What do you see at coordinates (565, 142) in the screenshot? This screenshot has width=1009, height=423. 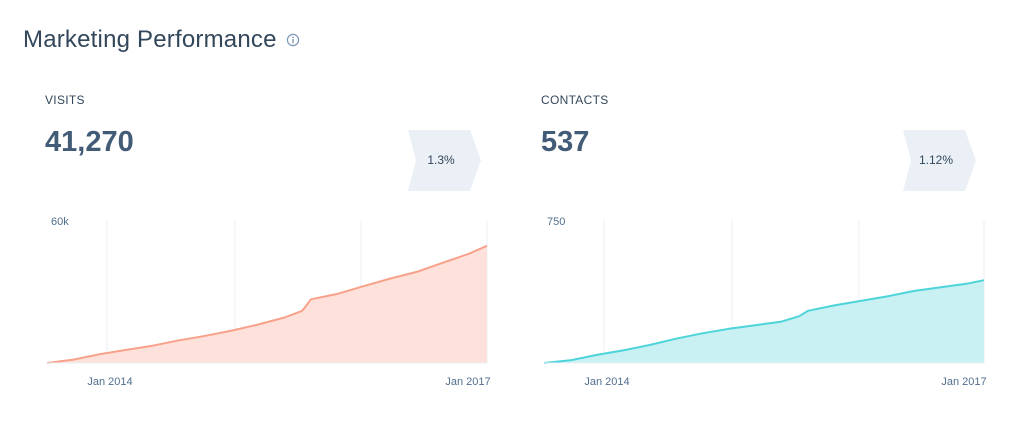 I see `contacts-value: 537` at bounding box center [565, 142].